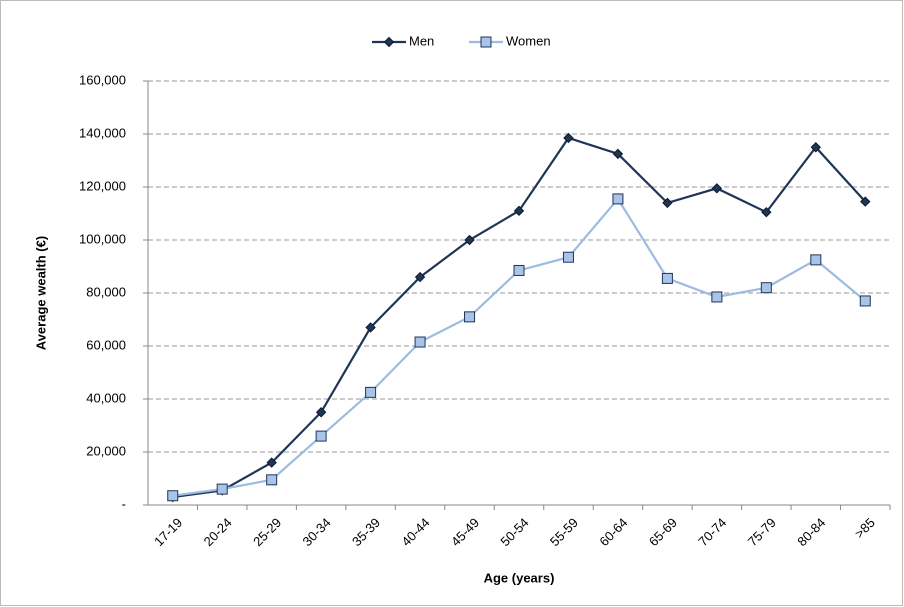  What do you see at coordinates (102, 132) in the screenshot?
I see `y-tick-label: 140,000` at bounding box center [102, 132].